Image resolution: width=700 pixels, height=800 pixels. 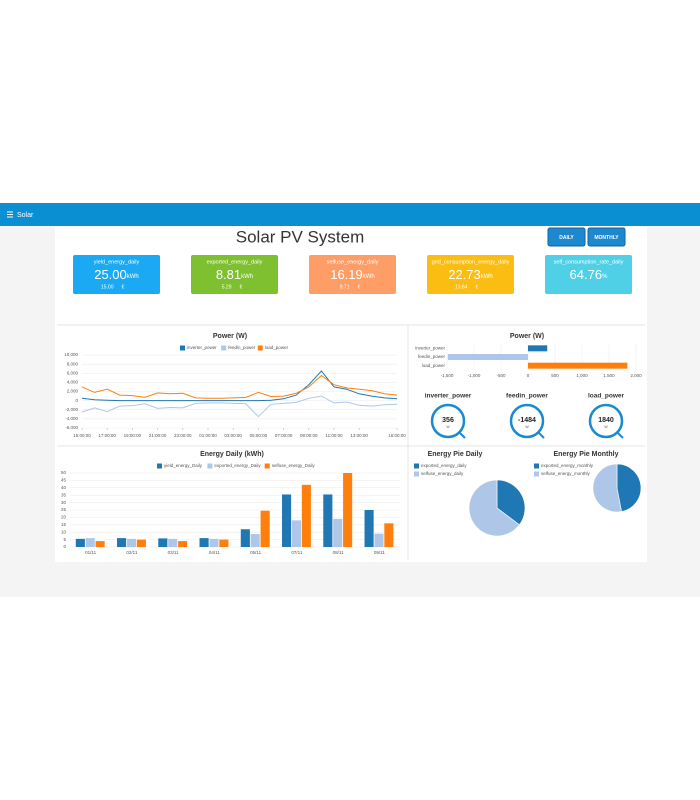 I want to click on x-tick-label: -1,000, so click(x=474, y=375).